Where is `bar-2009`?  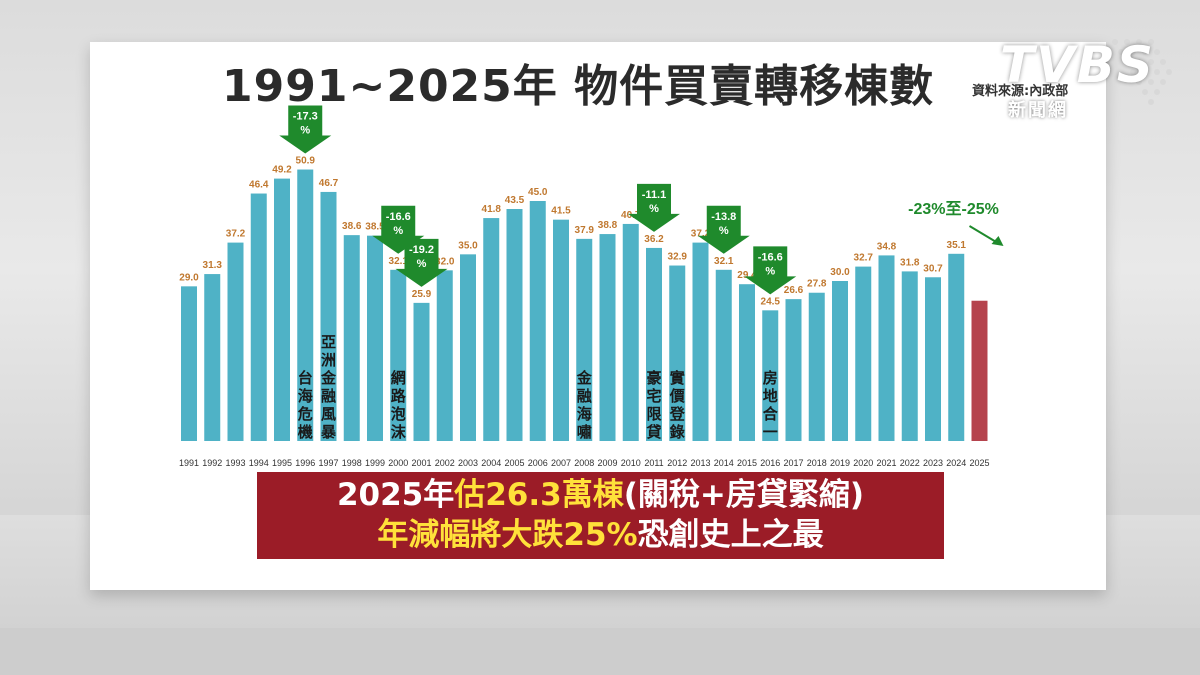
bar-2009 is located at coordinates (607, 337).